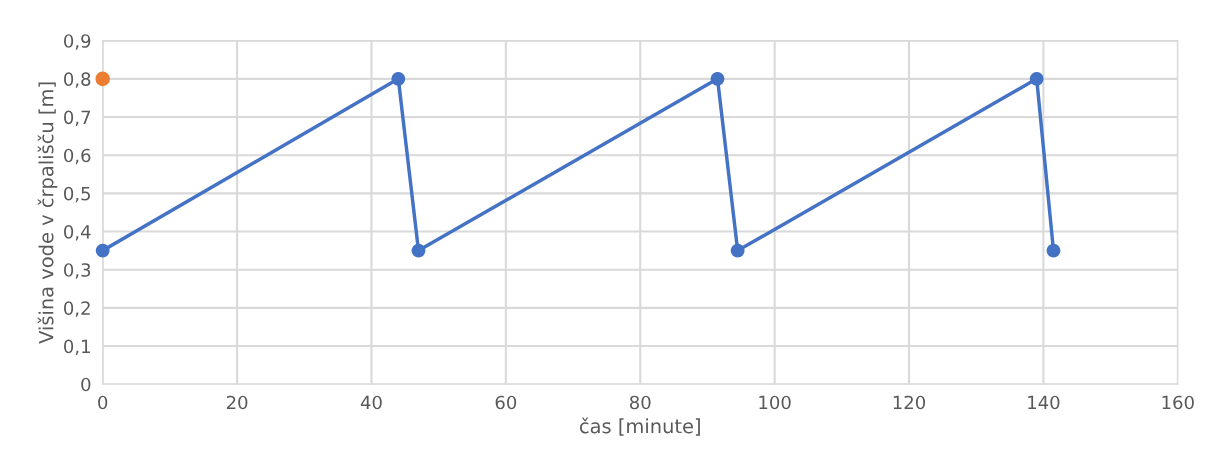  Describe the element at coordinates (371, 402) in the screenshot. I see `x-tick-label: 40` at that location.